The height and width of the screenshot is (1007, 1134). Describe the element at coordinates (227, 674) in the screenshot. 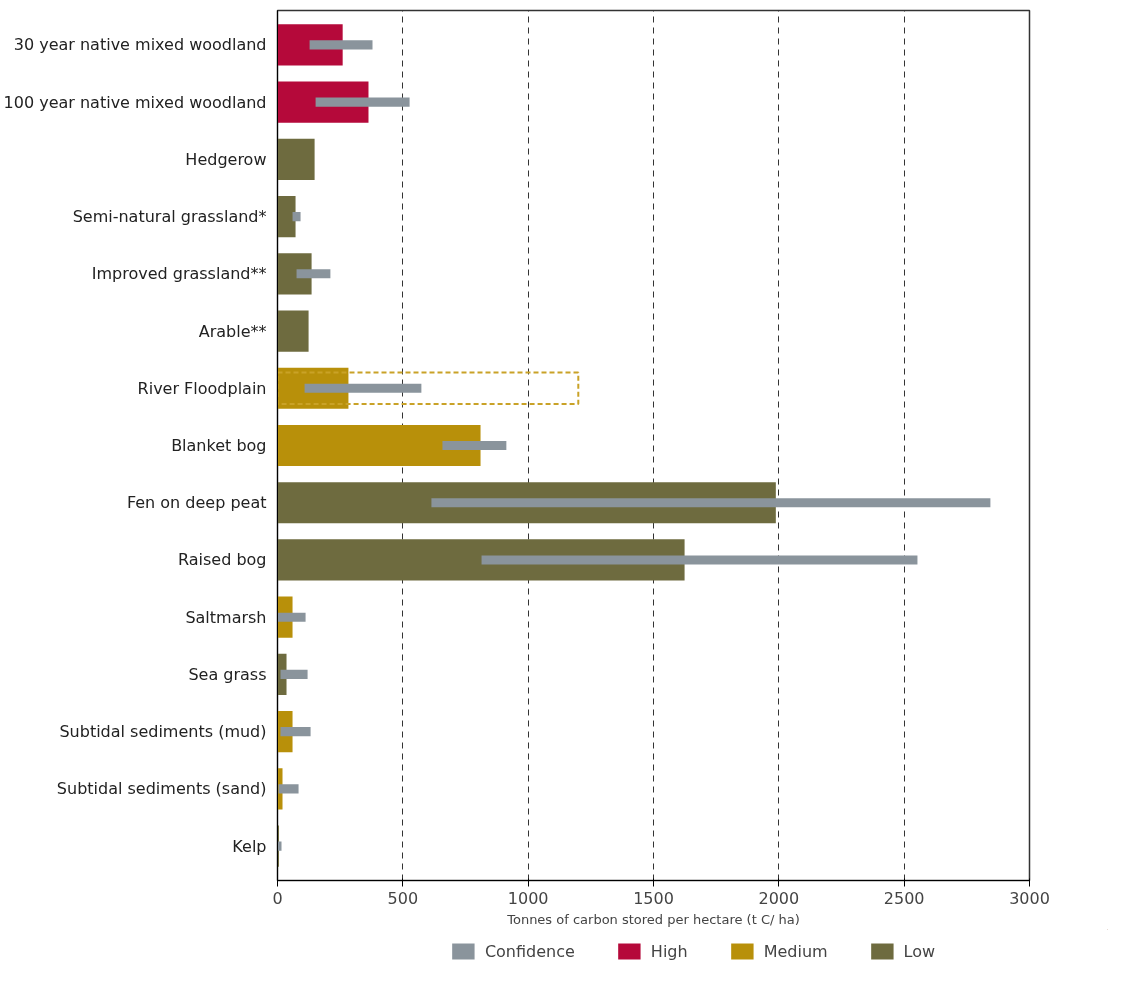

I see `y-tick-label: Sea grass` at that location.